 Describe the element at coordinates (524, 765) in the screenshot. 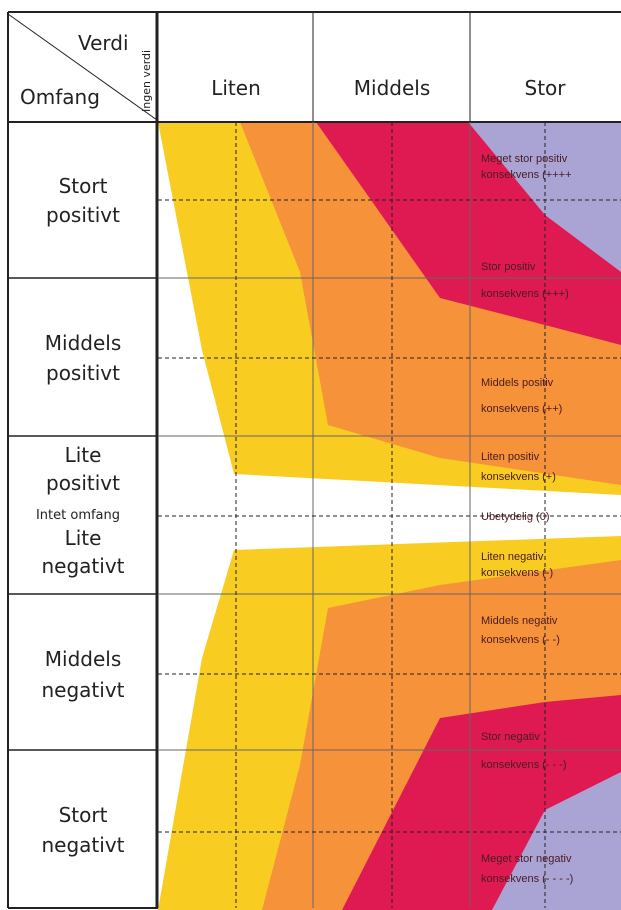

I see `label-stor-negativ-line2: konsekvens (- - -)` at that location.